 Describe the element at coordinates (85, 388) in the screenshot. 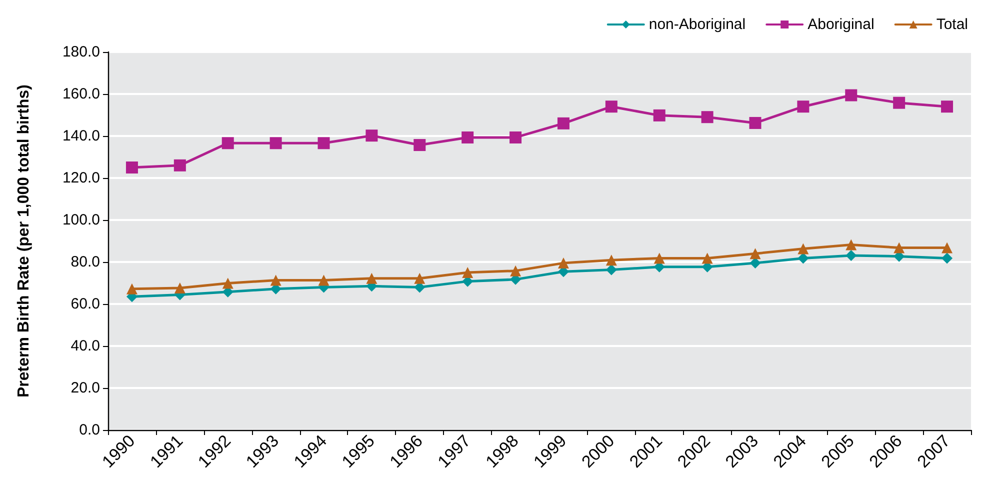

I see `y-tick-label: 20.0` at that location.